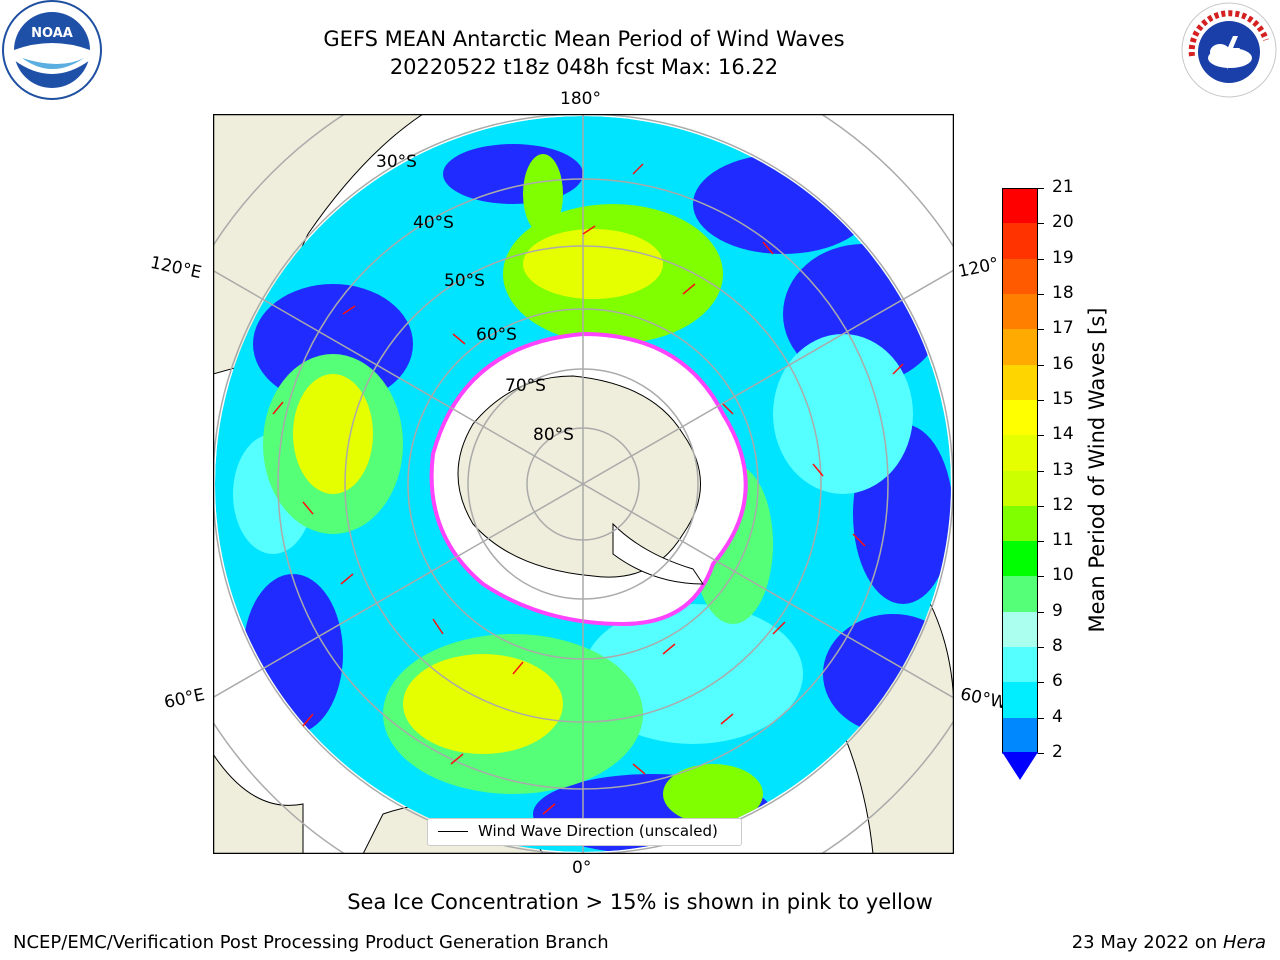  What do you see at coordinates (496, 335) in the screenshot?
I see `lat-label-60s: 60°S` at bounding box center [496, 335].